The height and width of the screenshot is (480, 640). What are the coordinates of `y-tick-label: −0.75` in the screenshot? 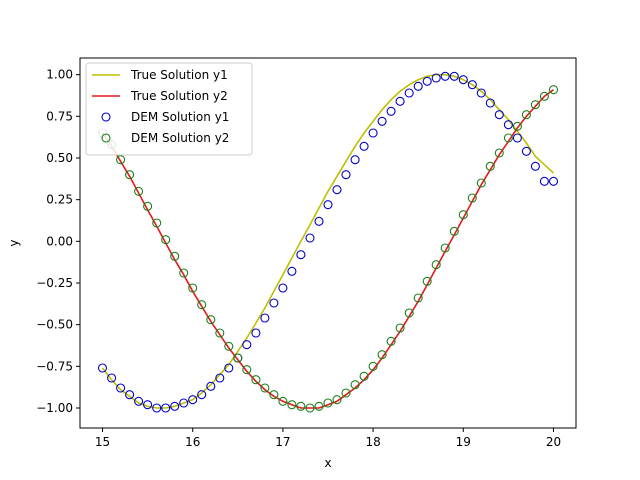 It's located at (54, 366).